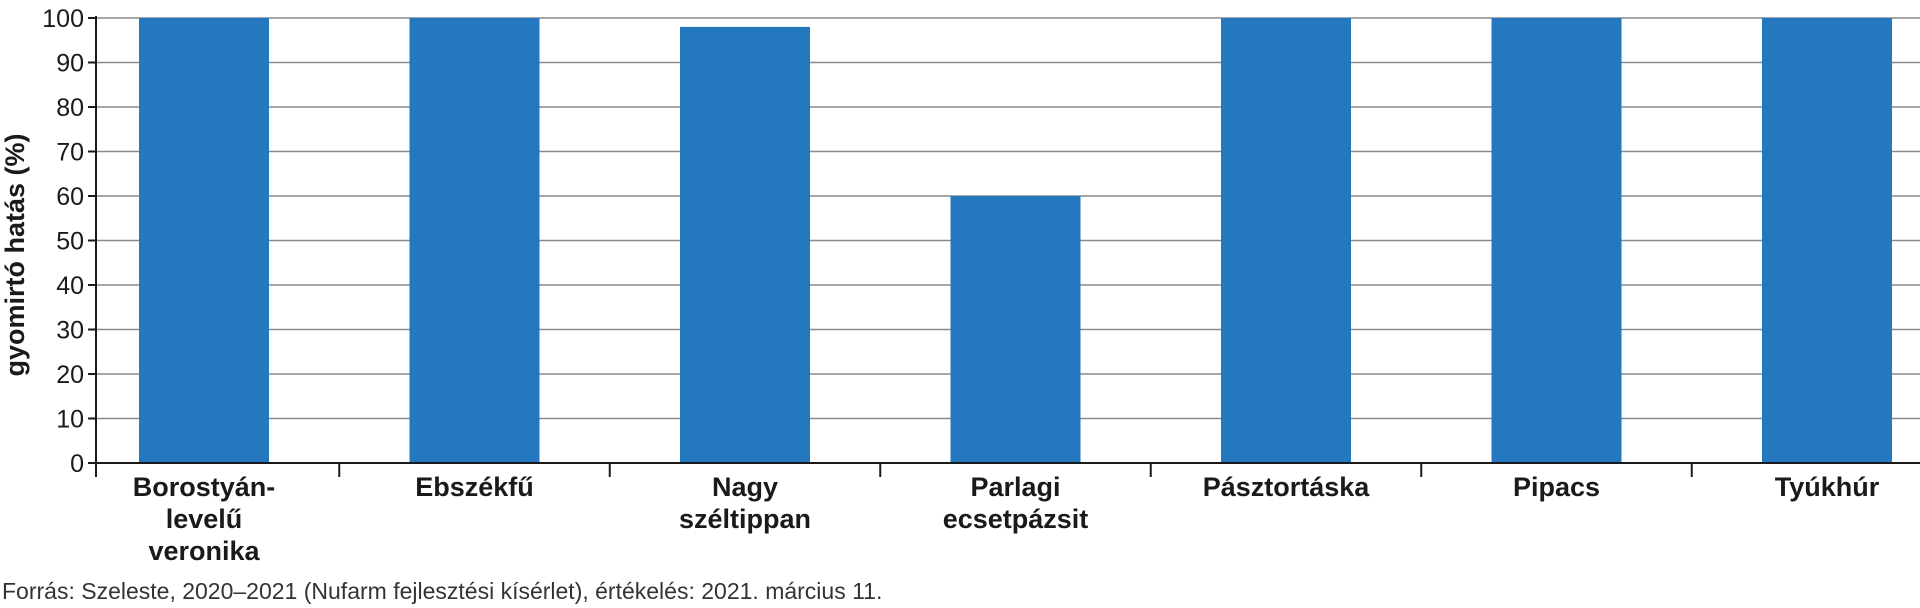 The height and width of the screenshot is (608, 1920). I want to click on x-category-label-line: Tyúkhúr, so click(1827, 487).